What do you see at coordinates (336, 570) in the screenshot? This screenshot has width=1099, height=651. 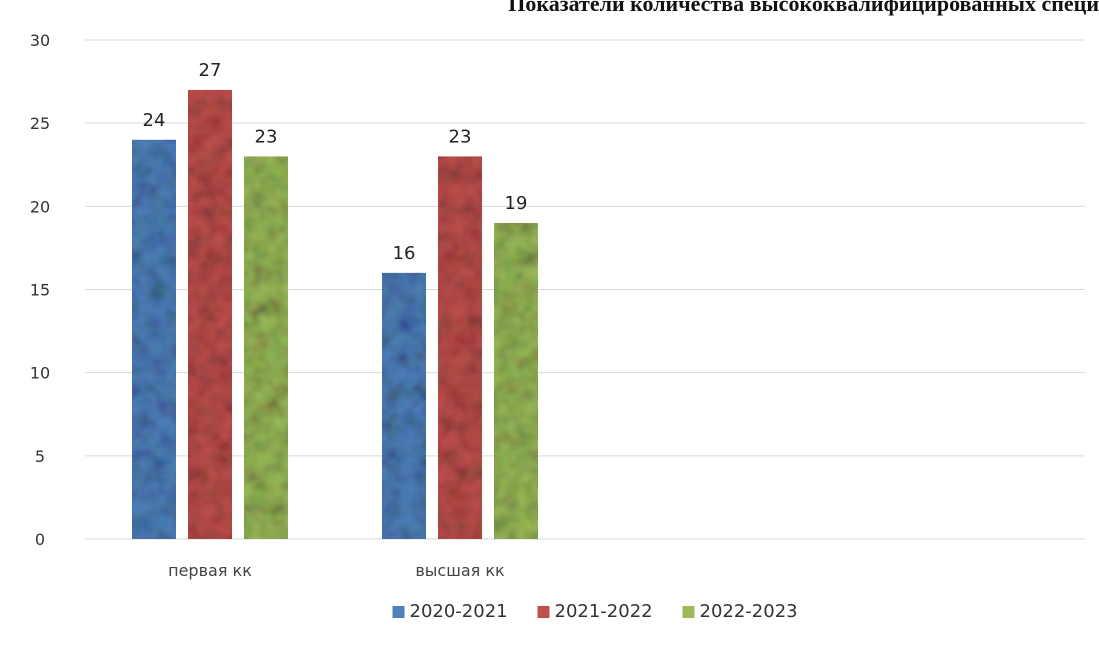 I see `x-axis-categories: первая кк высшая кк` at bounding box center [336, 570].